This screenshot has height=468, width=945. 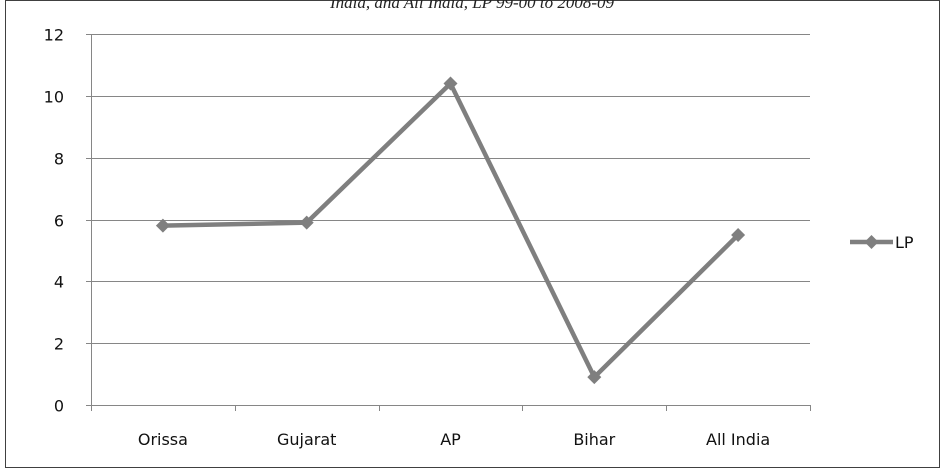 What do you see at coordinates (882, 242) in the screenshot?
I see `legend: LP` at bounding box center [882, 242].